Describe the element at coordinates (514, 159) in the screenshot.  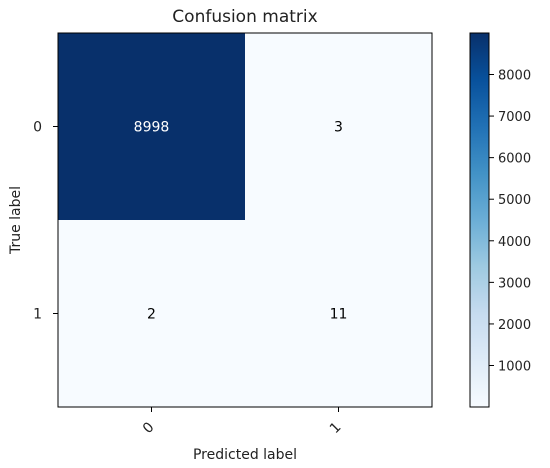
I see `colorbar-tick-label-5: 6000` at that location.